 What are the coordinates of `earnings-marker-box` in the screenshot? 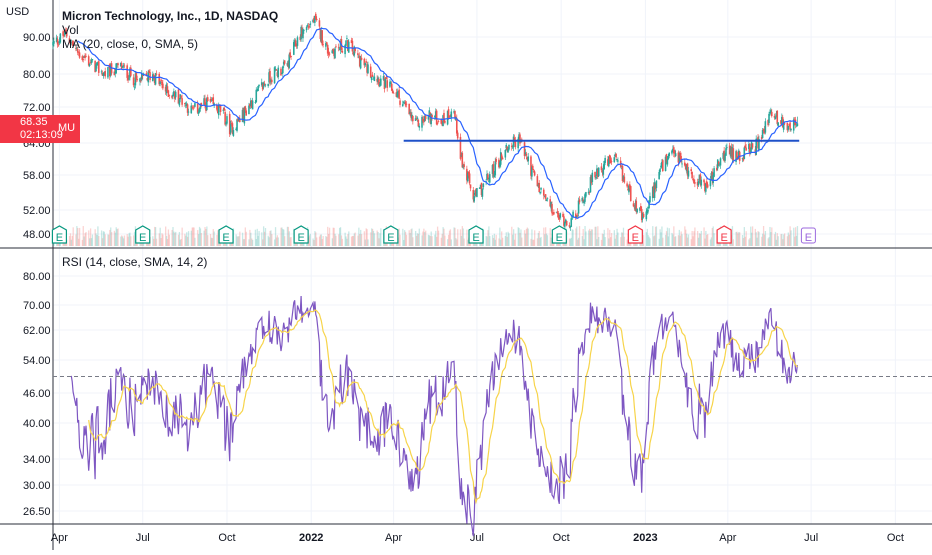 It's located at (559, 234).